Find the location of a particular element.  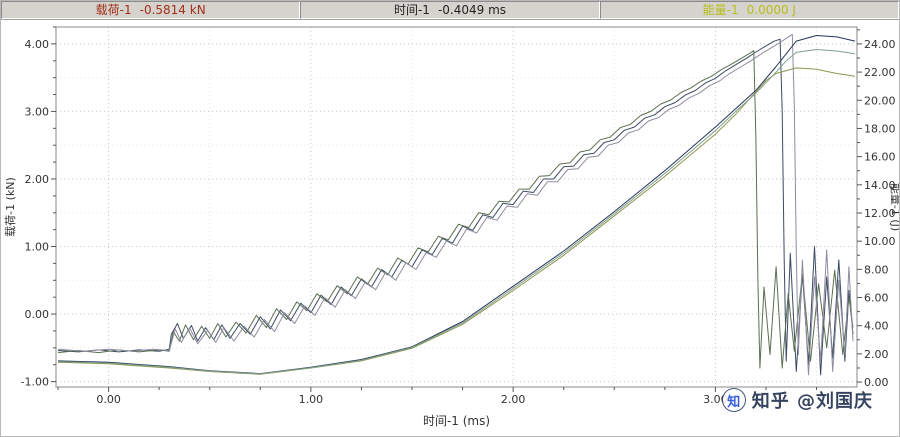

x-tick-label: 0.00 is located at coordinates (108, 399).